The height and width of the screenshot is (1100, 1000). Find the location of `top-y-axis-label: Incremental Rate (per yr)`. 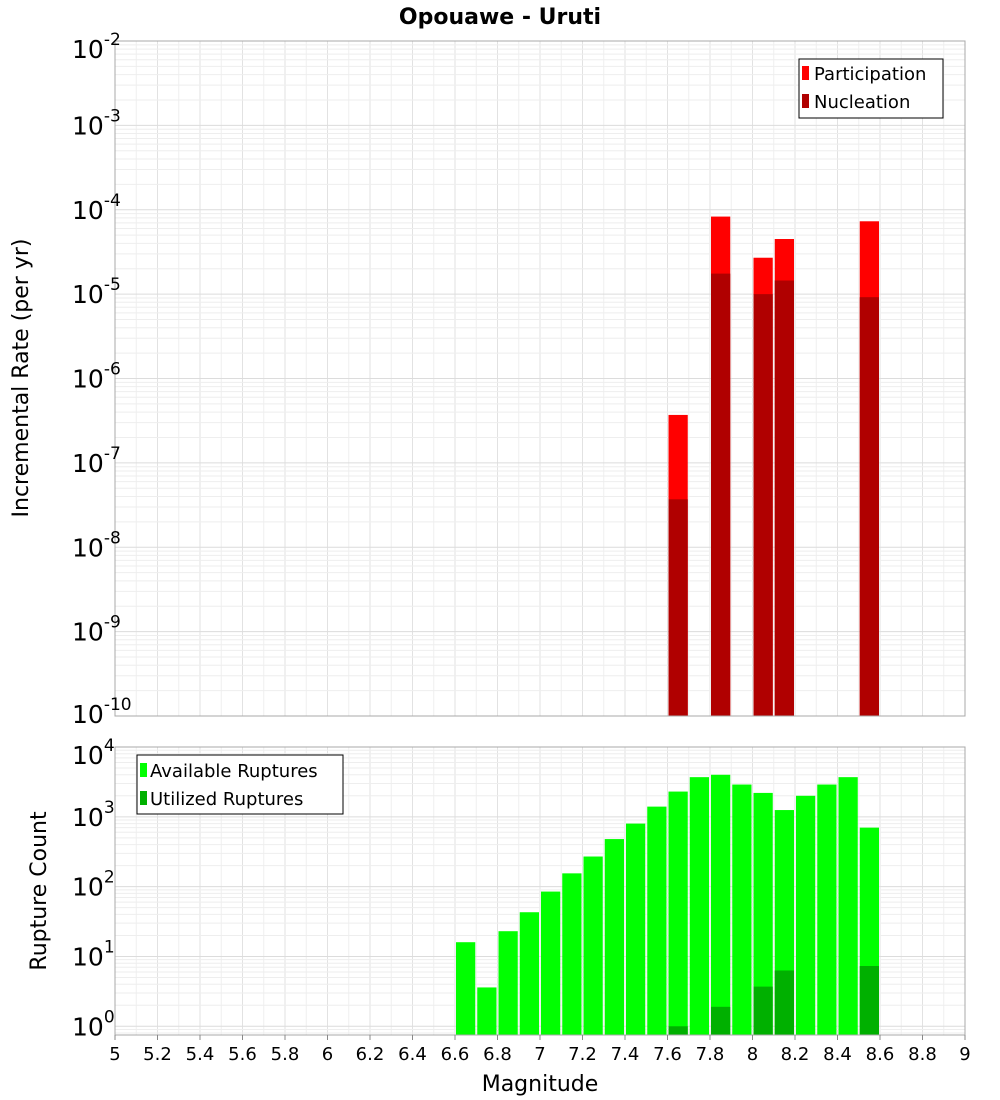

top-y-axis-label: Incremental Rate (per yr) is located at coordinates (21, 378).